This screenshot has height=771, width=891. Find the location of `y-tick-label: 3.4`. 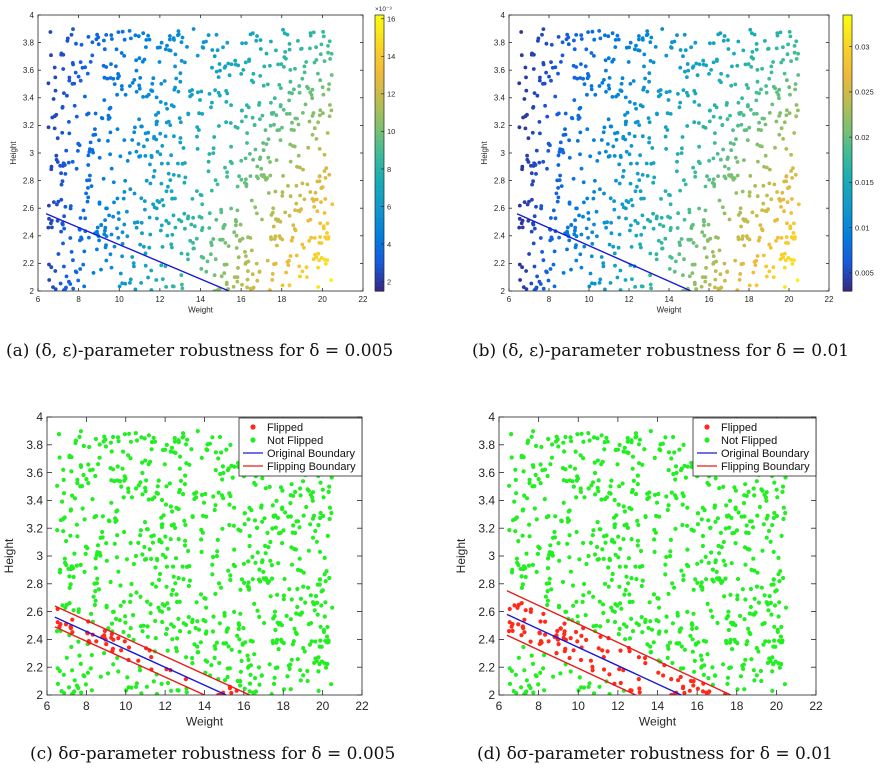

y-tick-label: 3.4 is located at coordinates (34, 501).